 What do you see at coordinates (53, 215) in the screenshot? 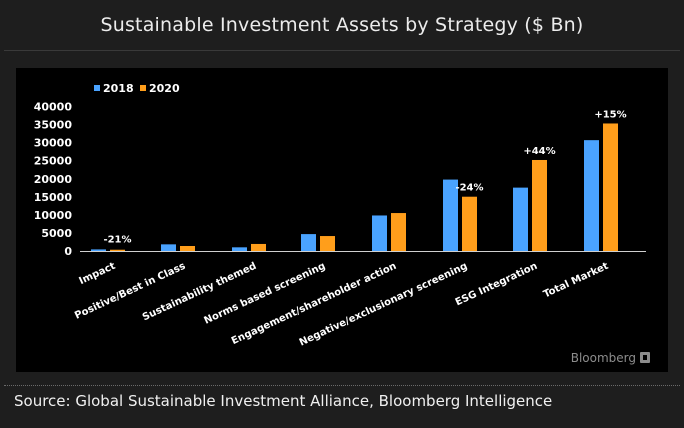
I see `y-tick-label: 10000` at bounding box center [53, 215].